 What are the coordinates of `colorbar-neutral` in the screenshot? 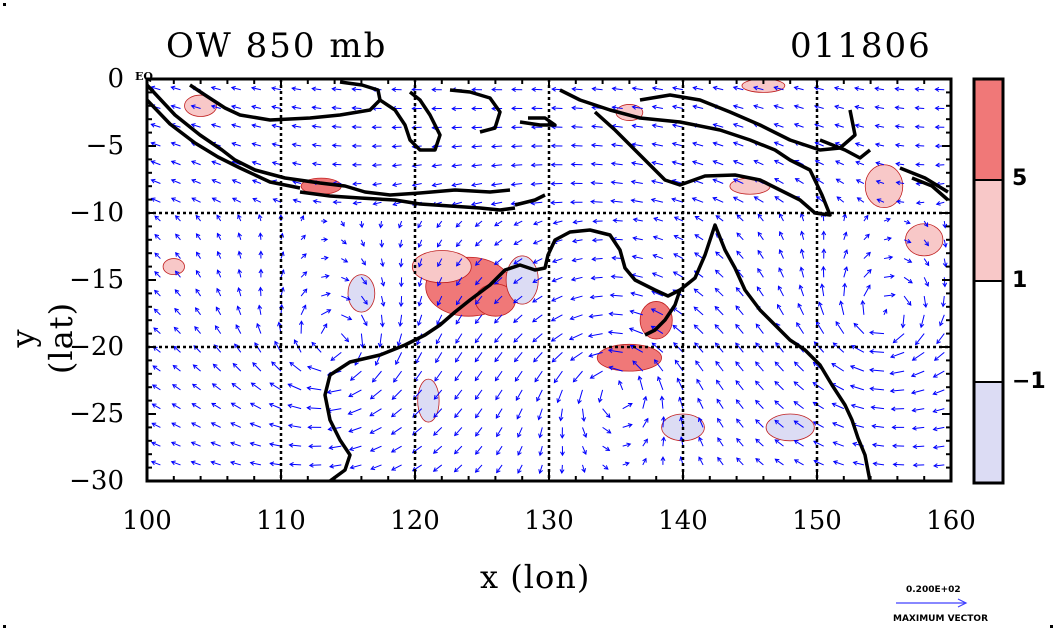 It's located at (988, 331).